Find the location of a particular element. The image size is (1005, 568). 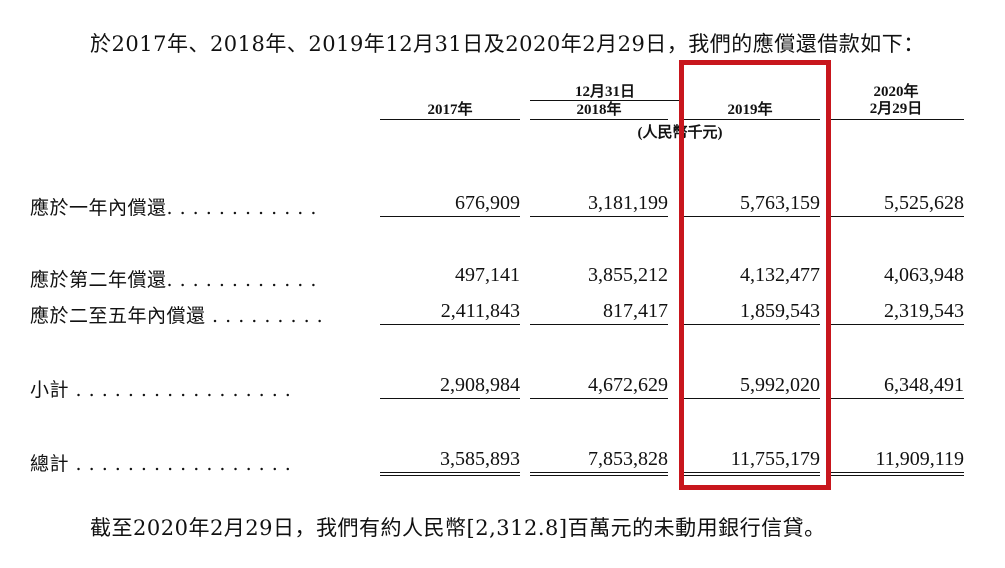

header-col-2020-bottom: 2月29日 is located at coordinates (896, 109).